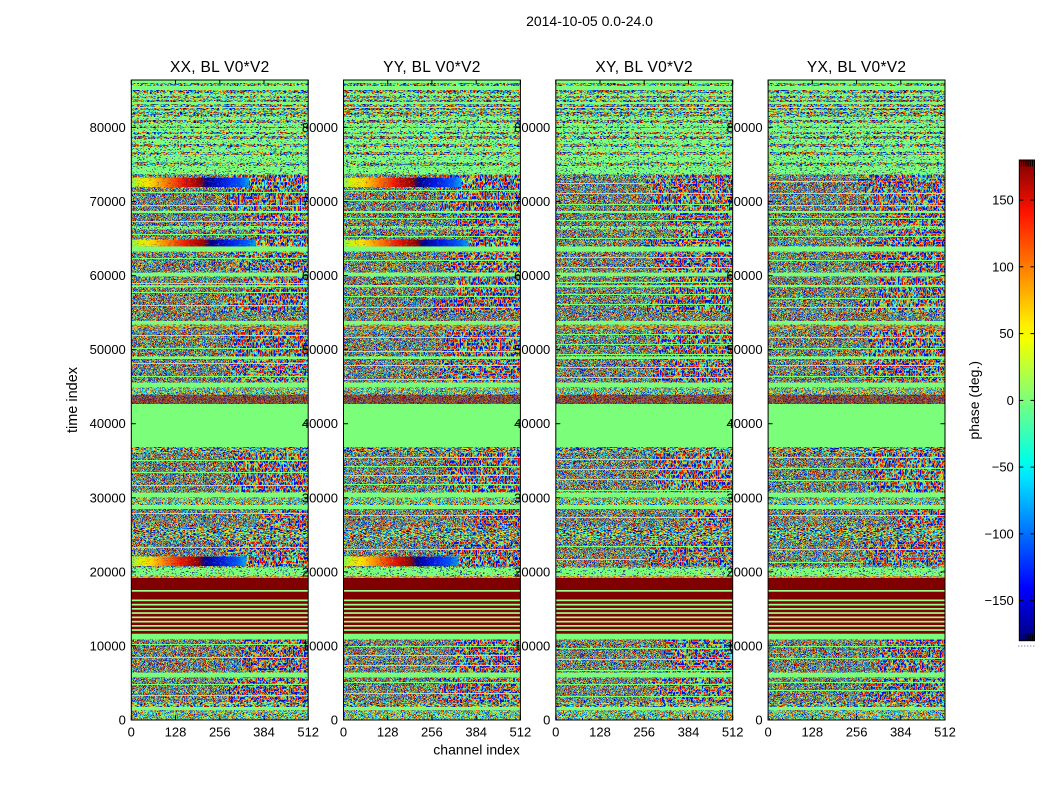 This screenshot has height=800, width=1050. What do you see at coordinates (644, 67) in the screenshot?
I see `svg-text: XY, BL V0*V2` at bounding box center [644, 67].